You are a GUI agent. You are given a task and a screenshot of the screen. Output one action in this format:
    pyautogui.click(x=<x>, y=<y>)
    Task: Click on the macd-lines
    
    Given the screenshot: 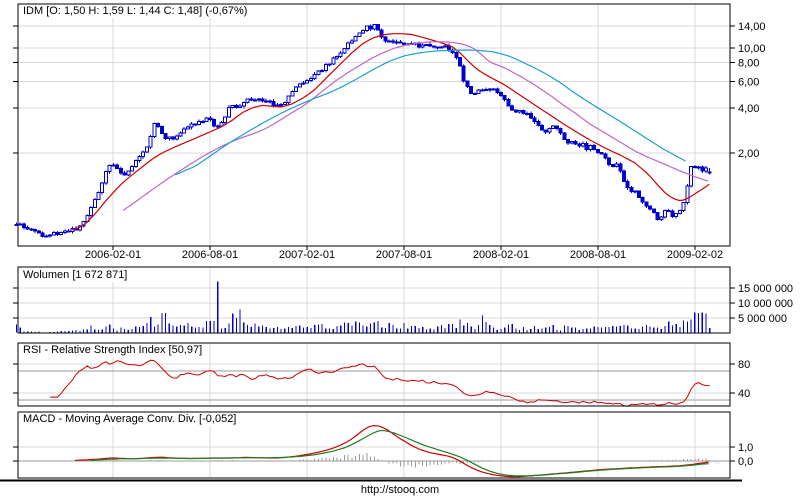 What is the action you would take?
    pyautogui.click(x=391, y=451)
    